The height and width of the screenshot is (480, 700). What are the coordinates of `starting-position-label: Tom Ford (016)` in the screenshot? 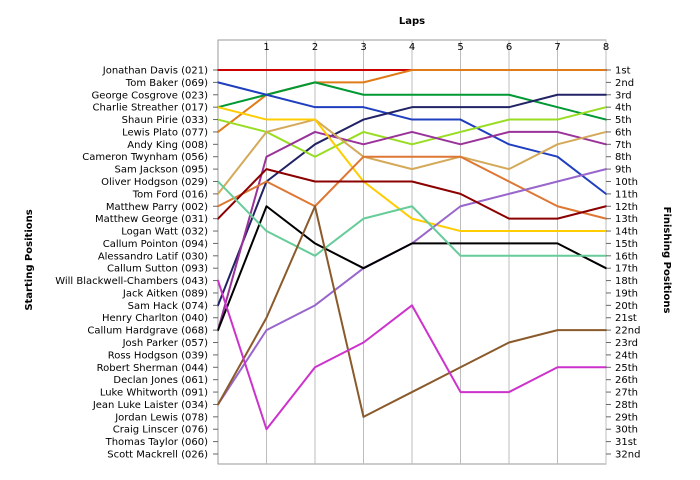 It's located at (170, 194).